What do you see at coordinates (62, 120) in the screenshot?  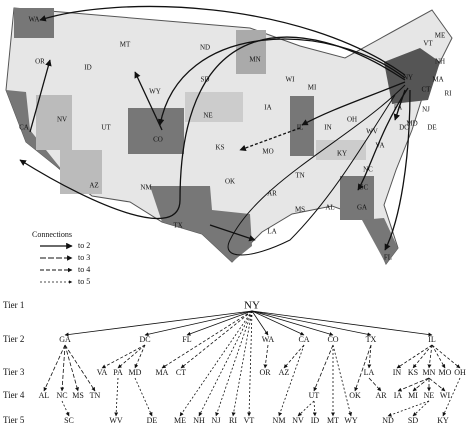 I see `state-label: NV` at bounding box center [62, 120].